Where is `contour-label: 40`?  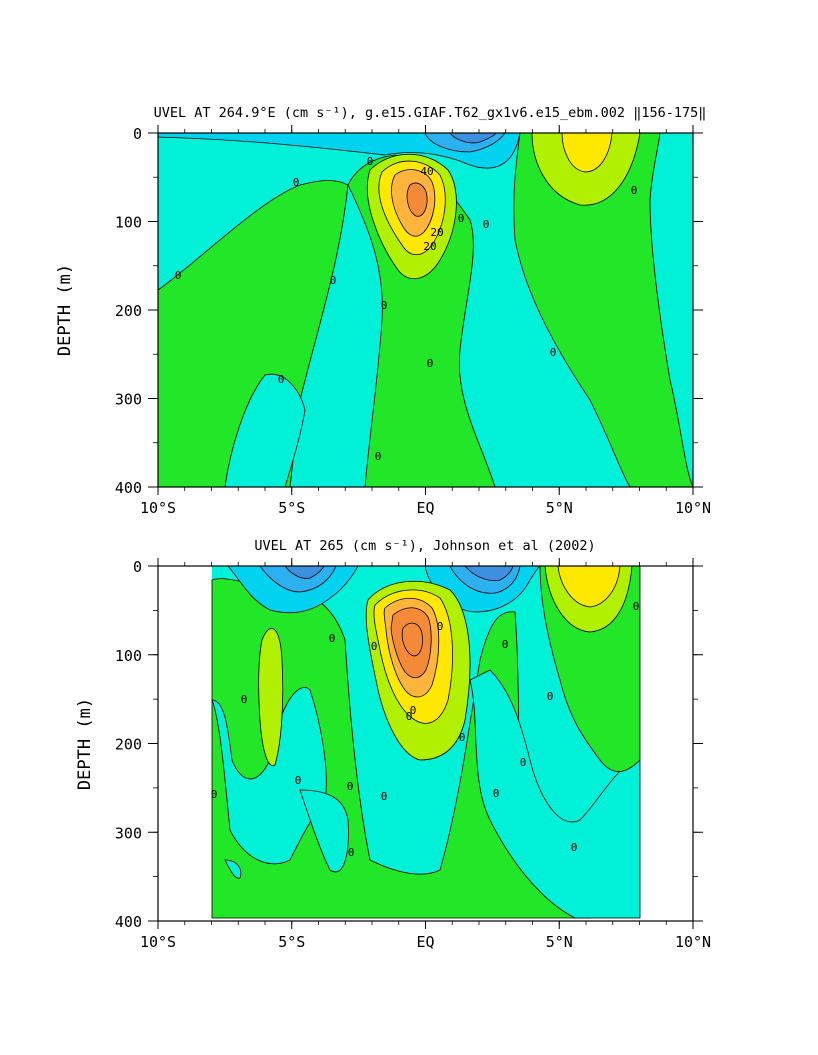 contour-label: 40 is located at coordinates (426, 171).